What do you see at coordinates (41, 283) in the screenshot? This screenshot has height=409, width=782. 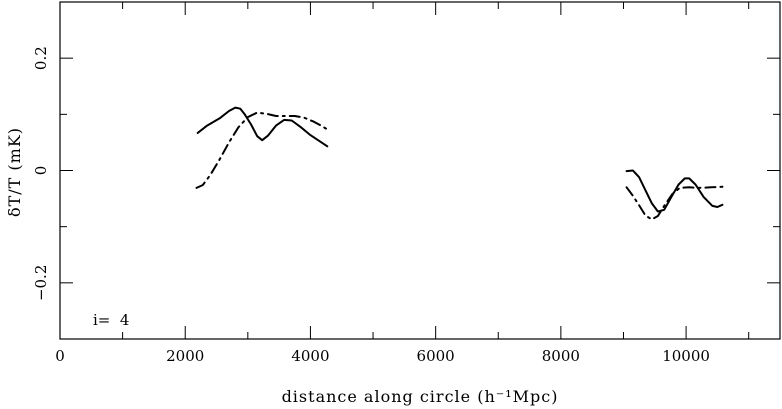 I see `y-tick-label: −0.2` at bounding box center [41, 283].